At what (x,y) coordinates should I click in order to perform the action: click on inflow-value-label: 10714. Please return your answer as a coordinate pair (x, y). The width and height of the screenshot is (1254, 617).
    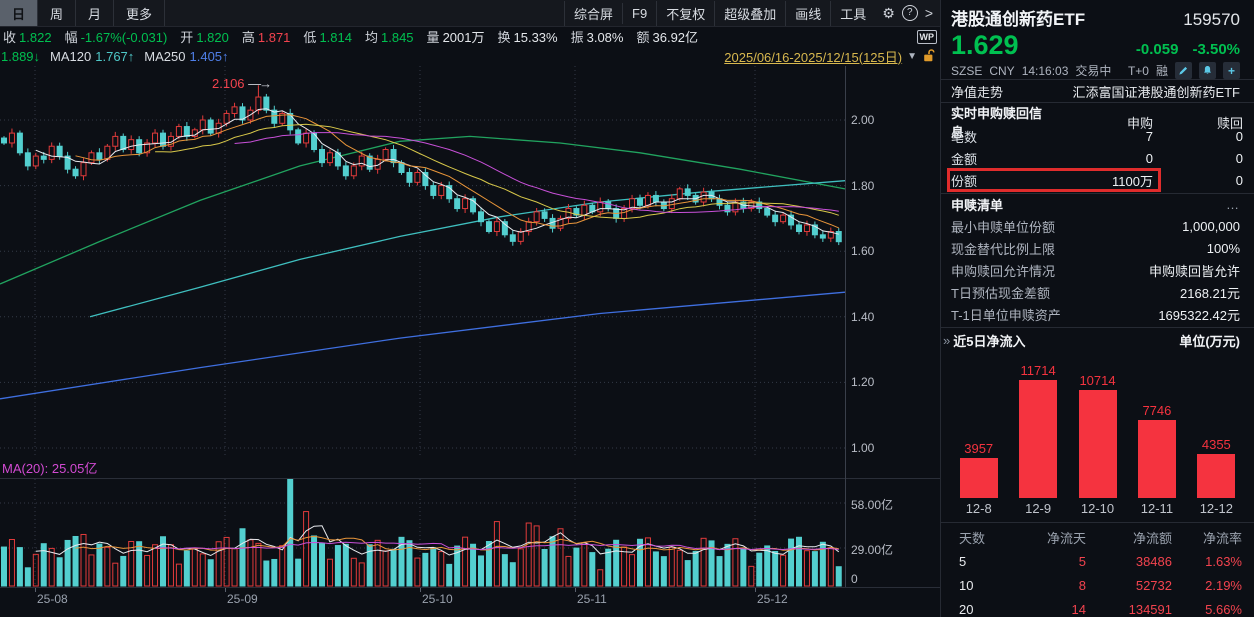
    Looking at the image, I should click on (1097, 380).